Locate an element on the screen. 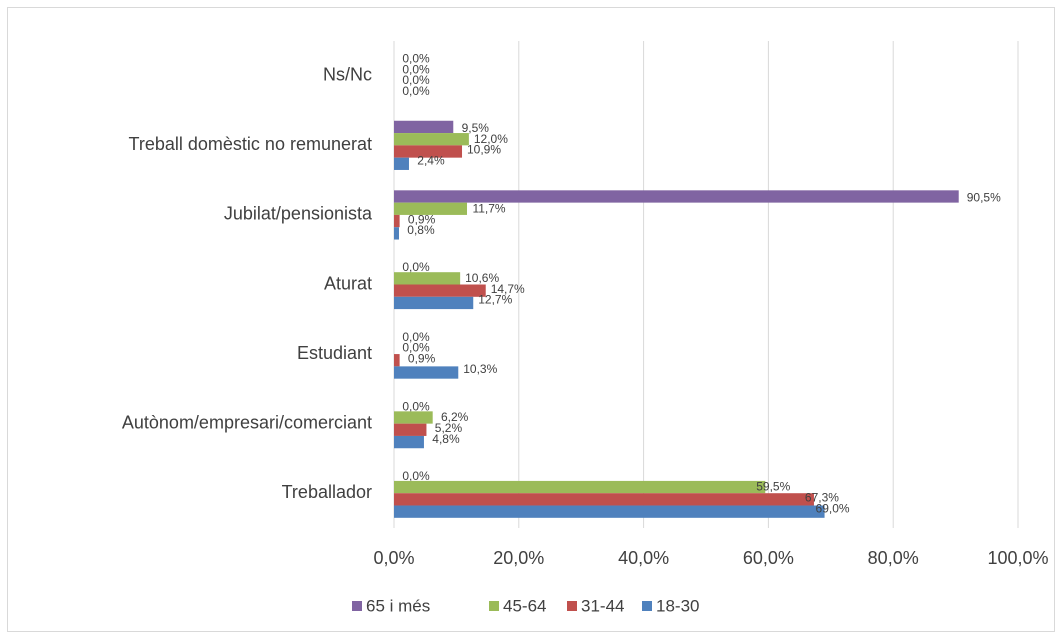 The width and height of the screenshot is (1062, 644). legend-label: 45-64 is located at coordinates (524, 605).